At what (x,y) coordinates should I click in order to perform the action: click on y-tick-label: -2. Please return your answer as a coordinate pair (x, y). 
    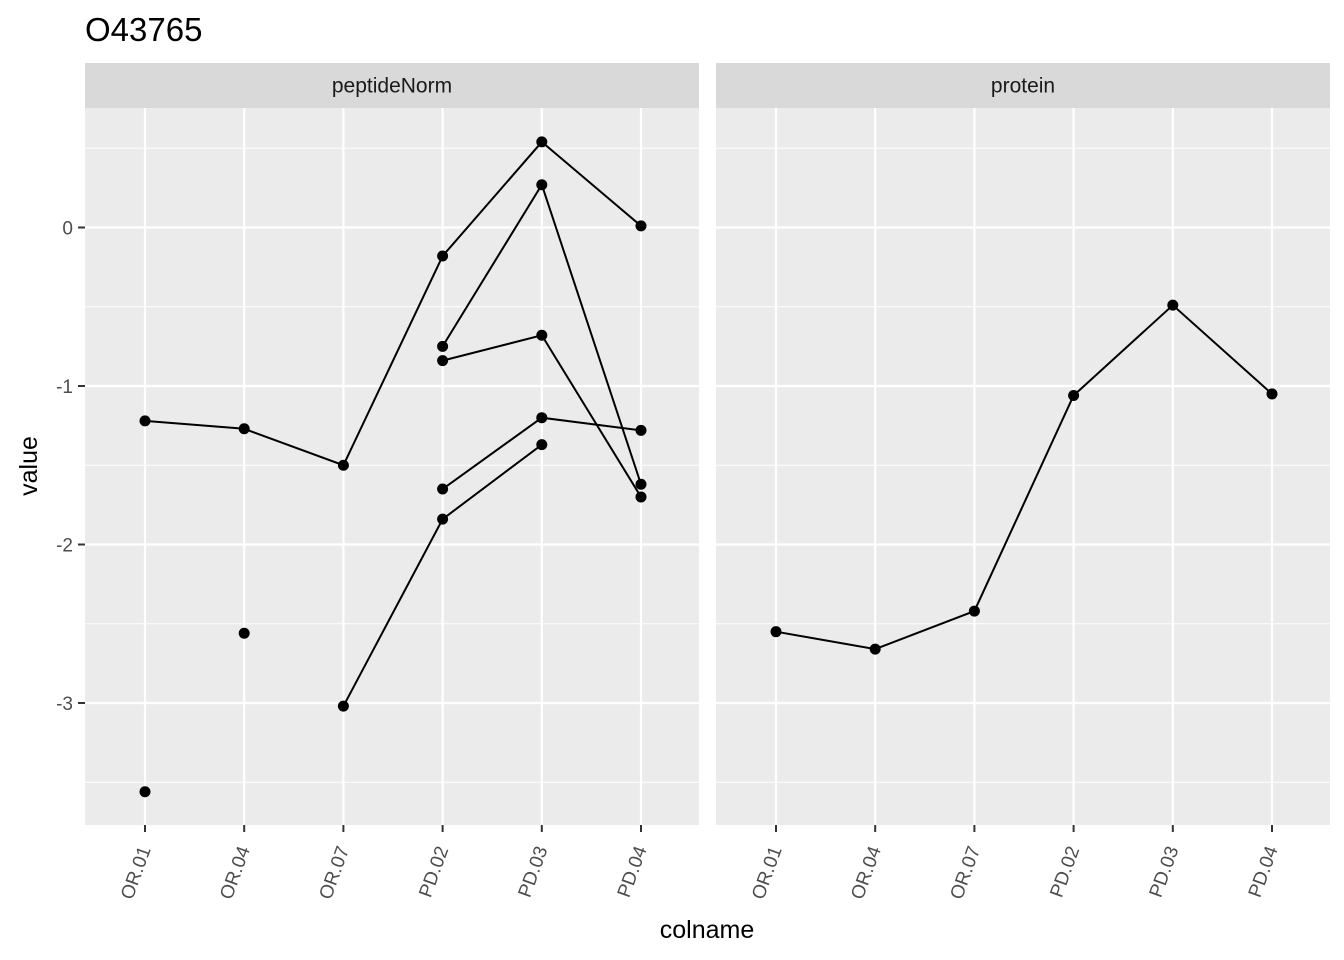
    Looking at the image, I should click on (64, 546).